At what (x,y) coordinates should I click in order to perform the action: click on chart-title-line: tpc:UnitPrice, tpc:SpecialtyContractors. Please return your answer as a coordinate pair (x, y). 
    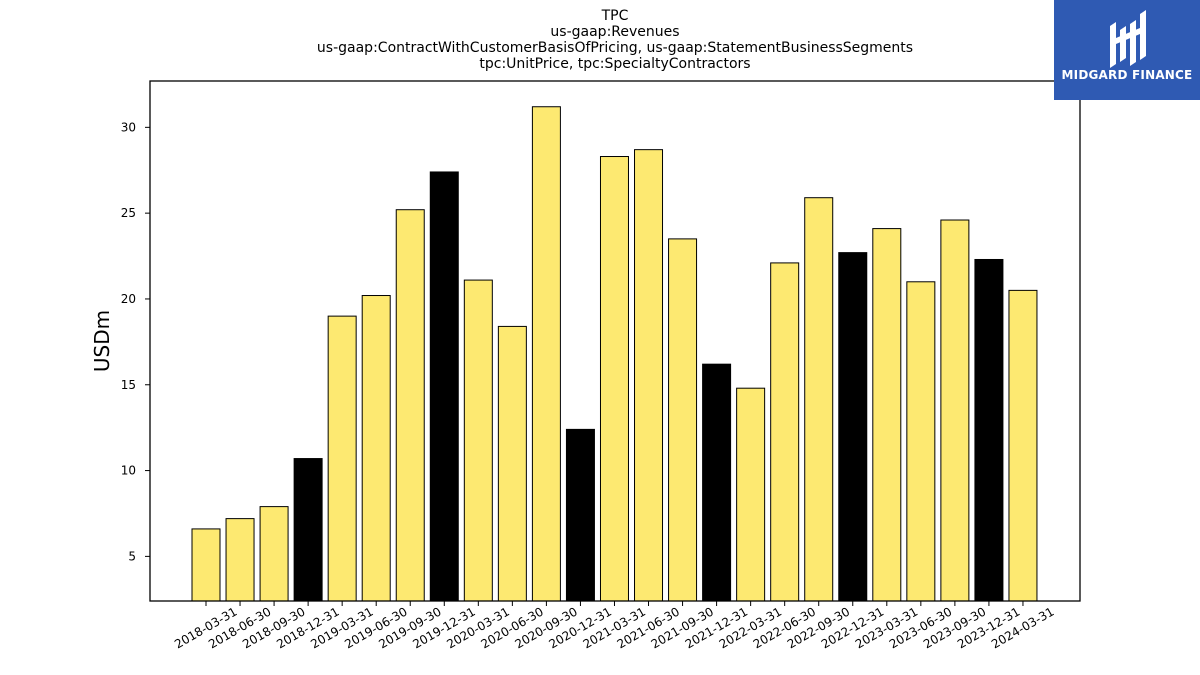
    Looking at the image, I should click on (614, 64).